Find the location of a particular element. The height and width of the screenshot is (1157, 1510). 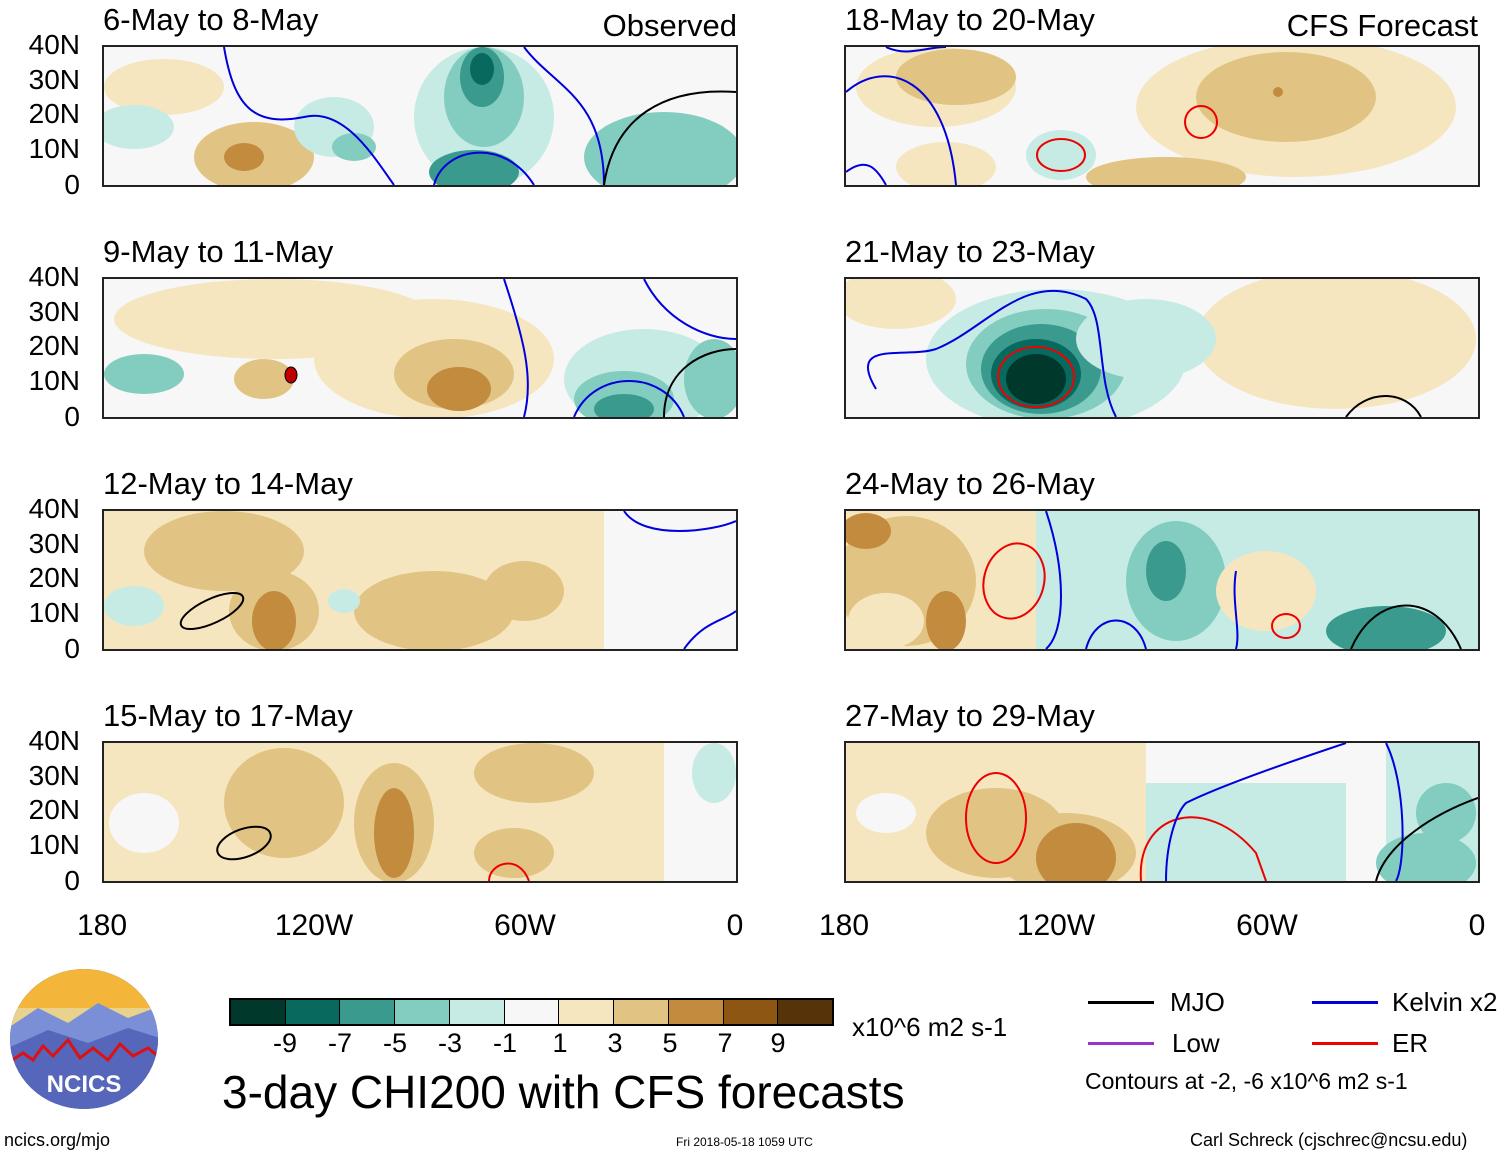

legend-line-low is located at coordinates (1121, 1043).